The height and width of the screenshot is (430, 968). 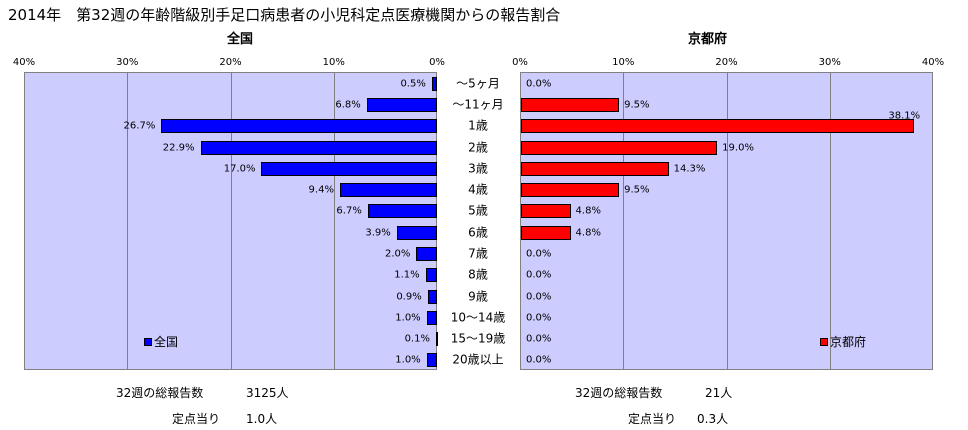 I want to click on national-value-label: 17.0%, so click(x=239, y=169).